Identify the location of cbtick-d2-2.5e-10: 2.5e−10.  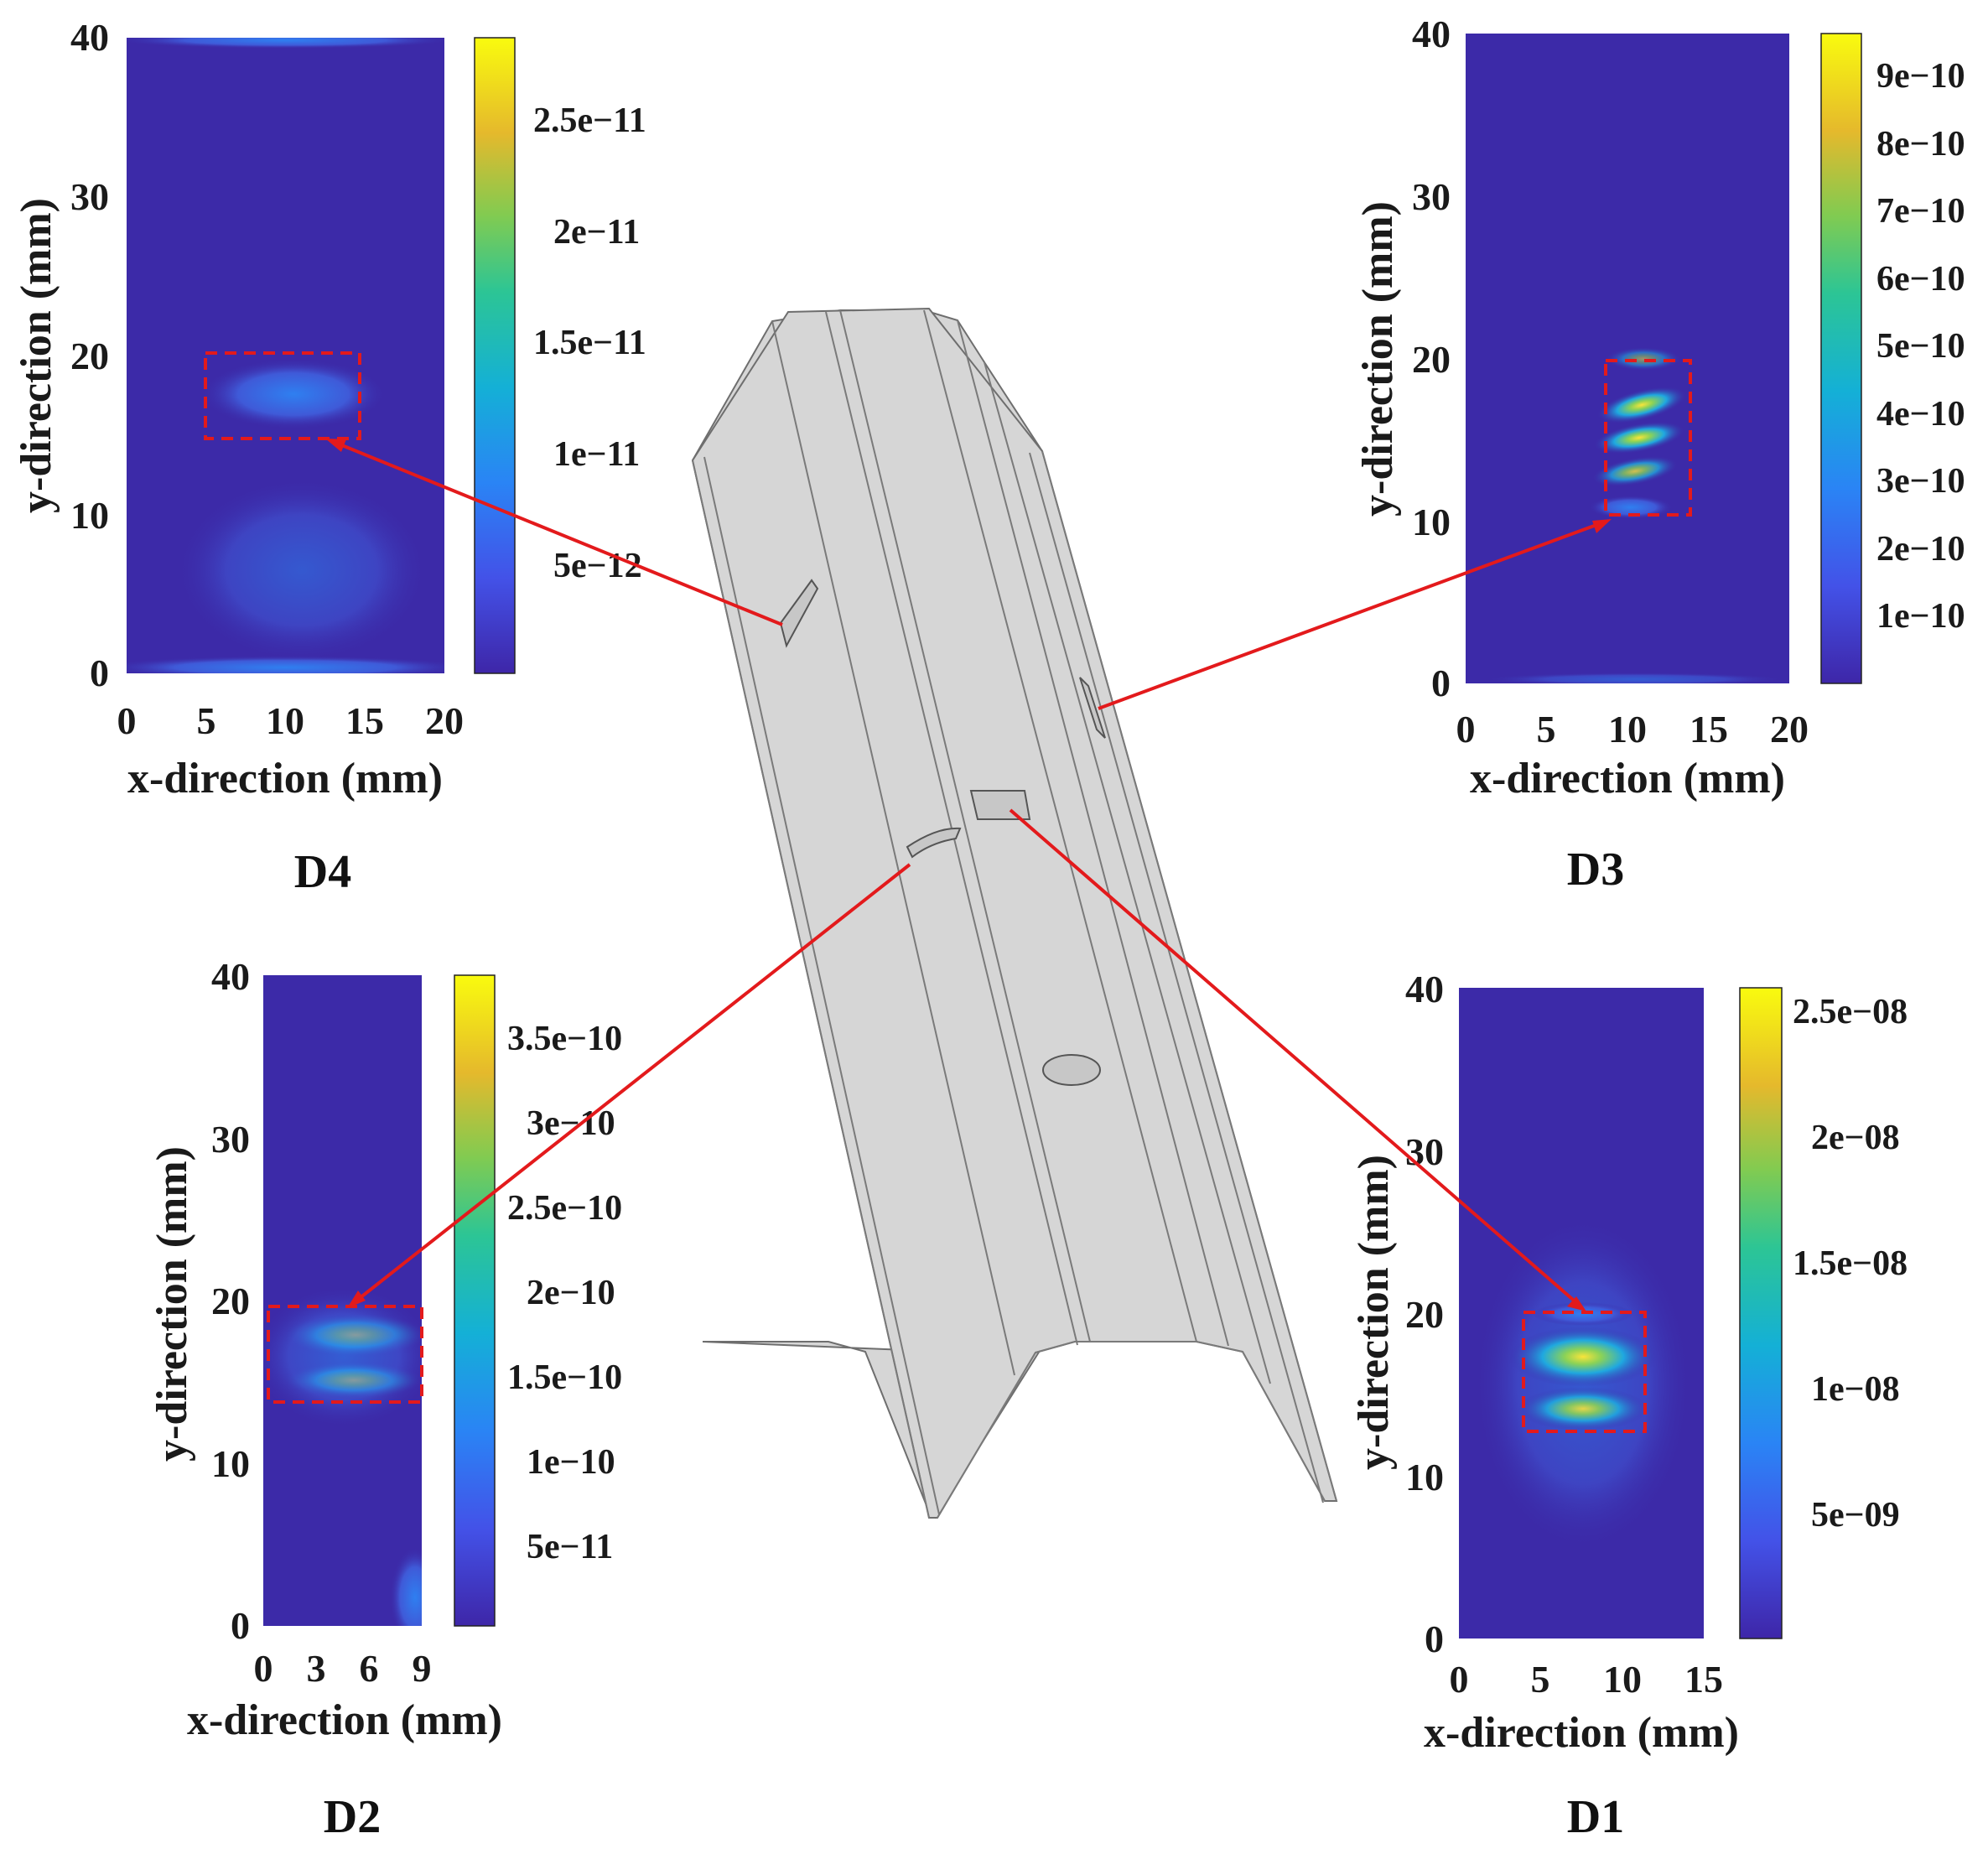
(564, 1208).